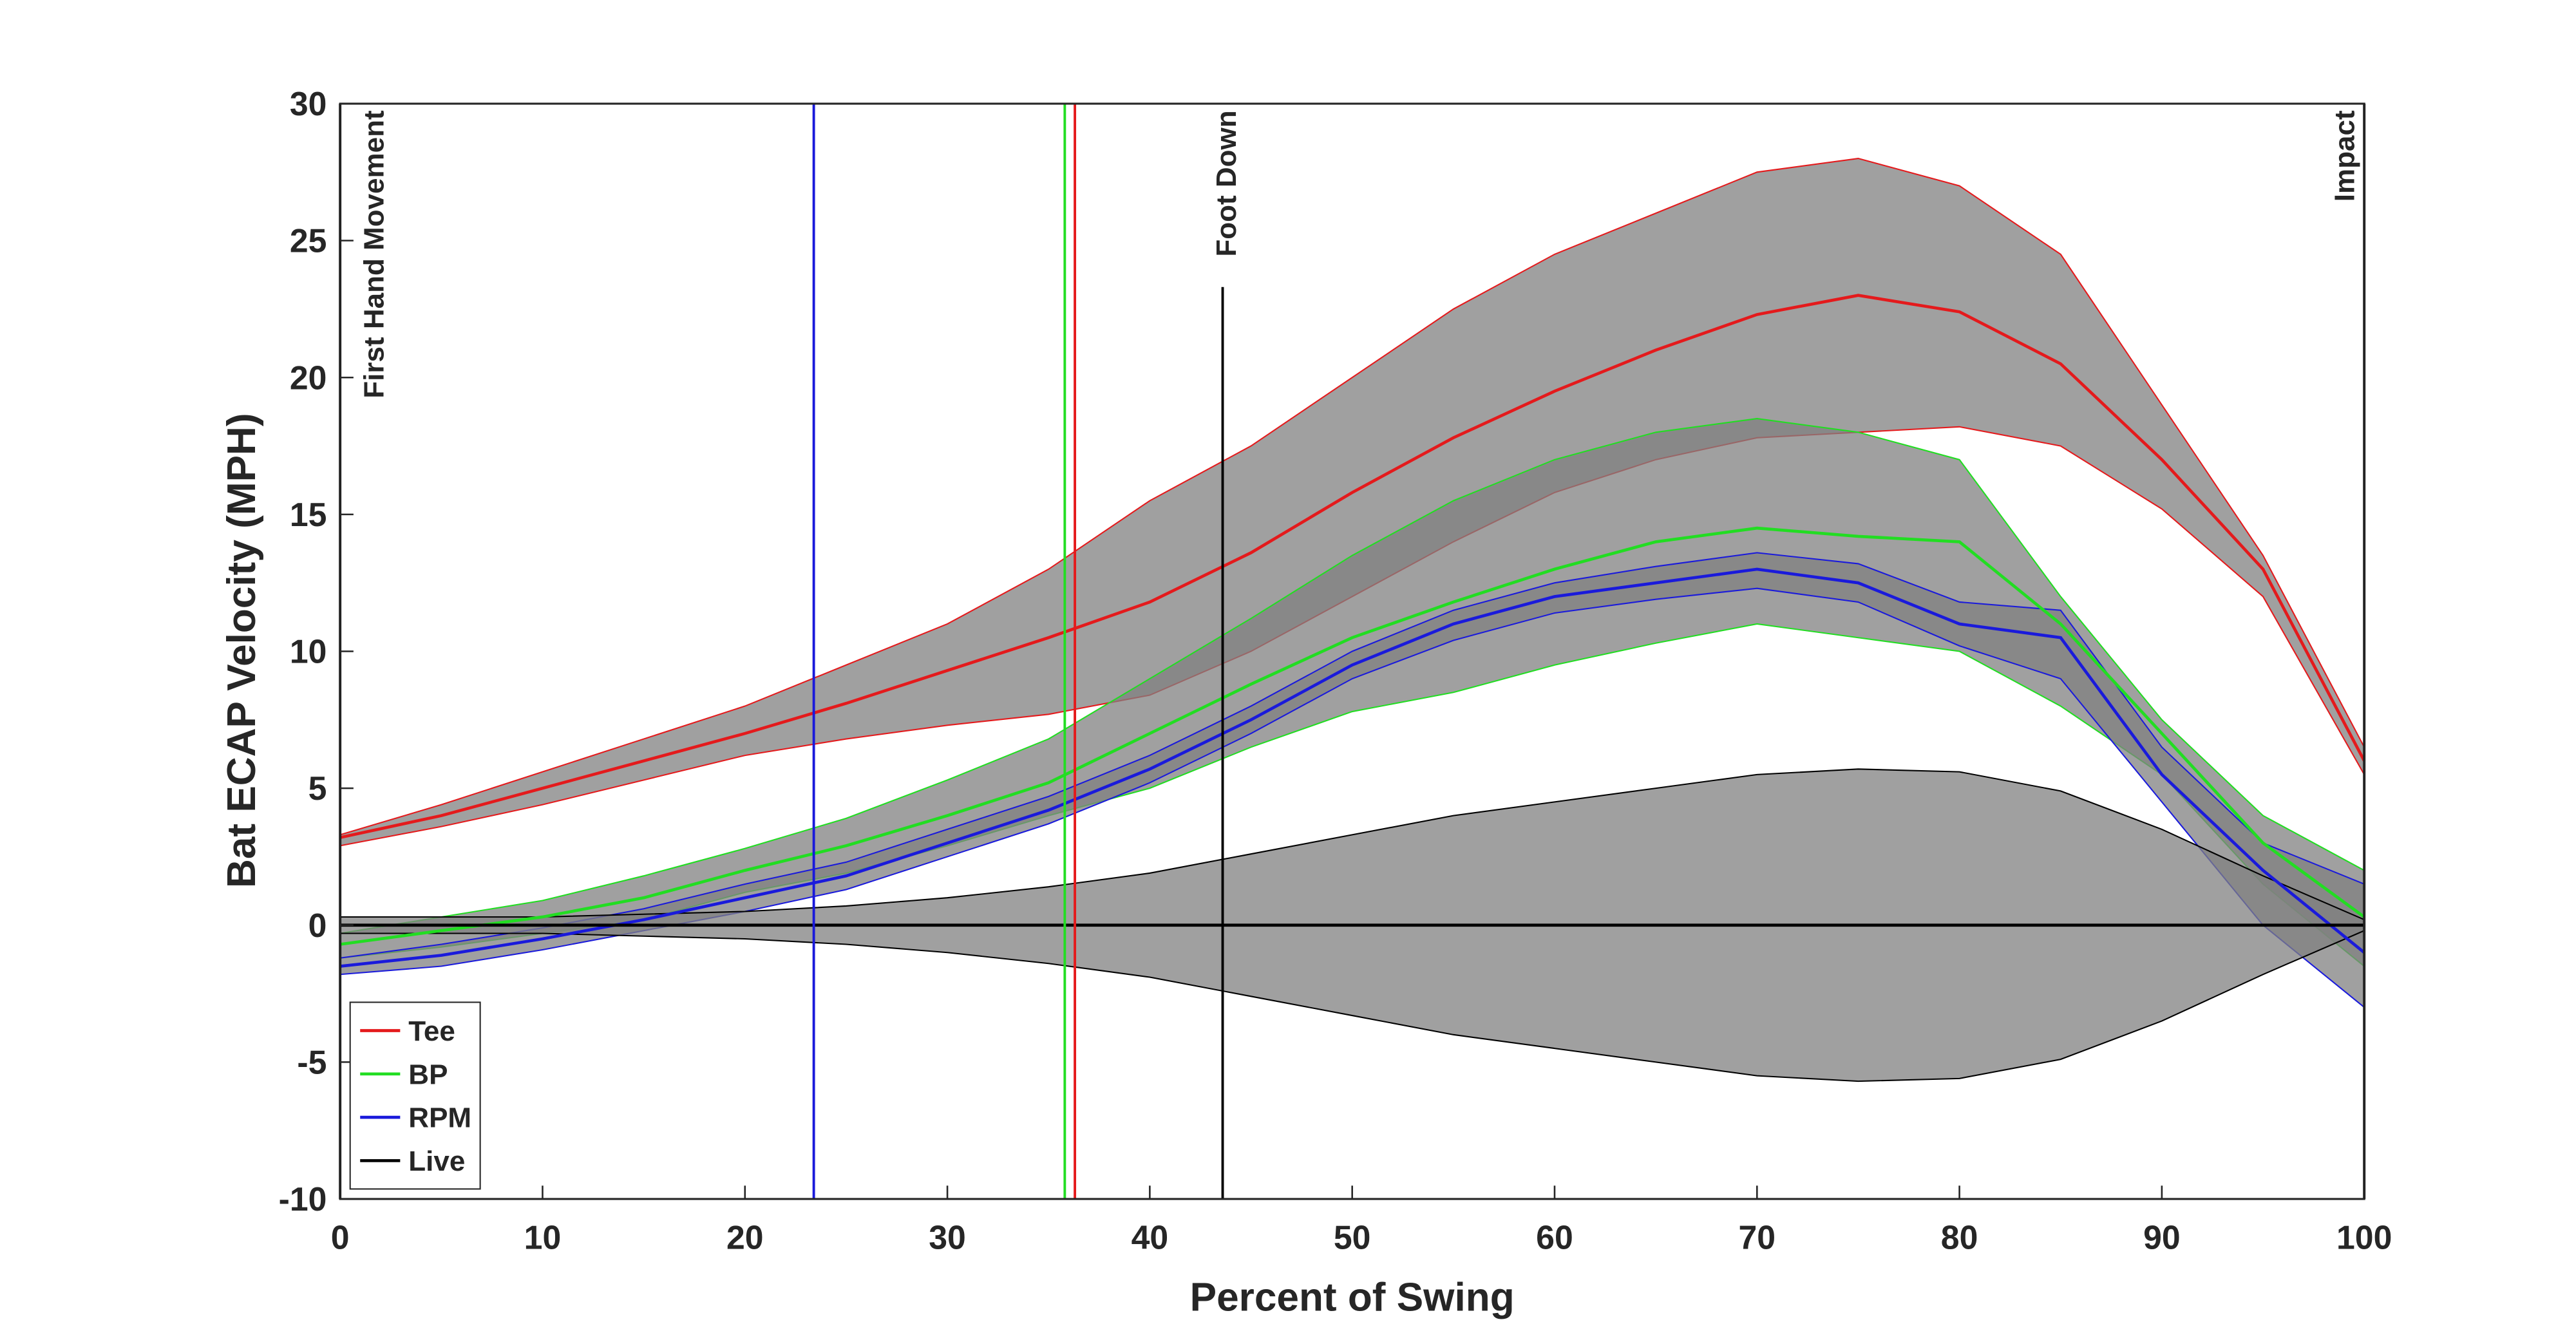 The image size is (2576, 1331). Describe the element at coordinates (947, 1237) in the screenshot. I see `x-tick-label: 30` at that location.